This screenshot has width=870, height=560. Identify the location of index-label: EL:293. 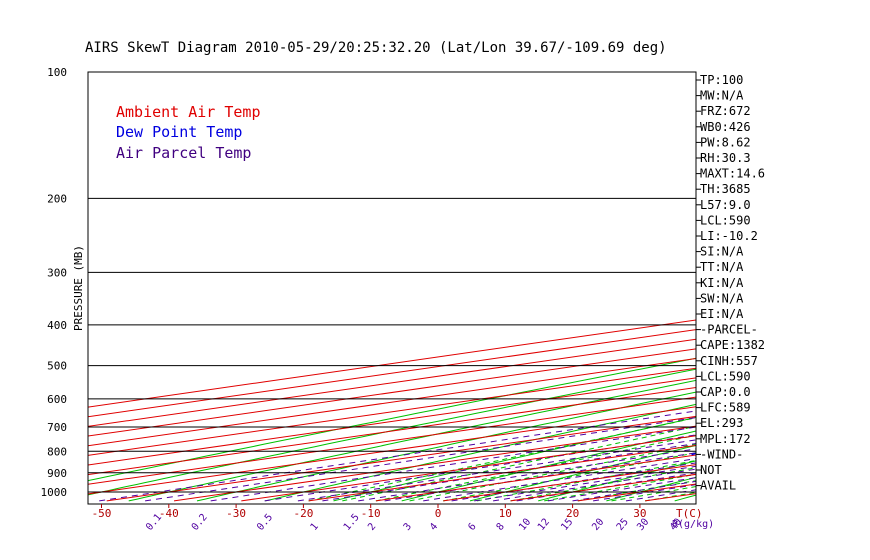
(721, 423).